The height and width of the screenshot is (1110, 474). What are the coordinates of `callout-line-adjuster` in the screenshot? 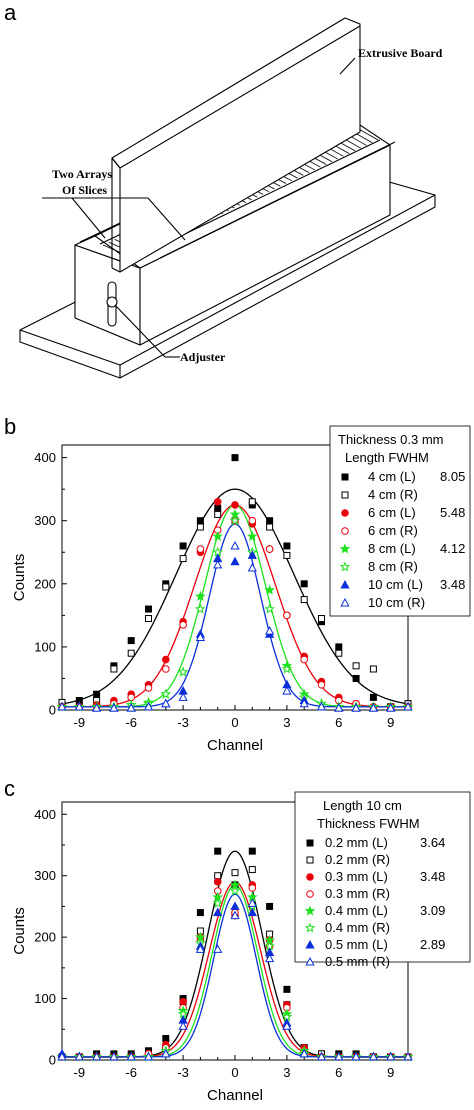 It's located at (140, 331).